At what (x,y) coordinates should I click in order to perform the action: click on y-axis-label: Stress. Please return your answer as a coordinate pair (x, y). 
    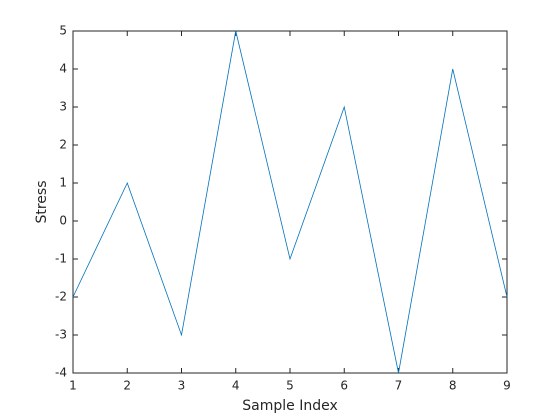
    Looking at the image, I should click on (42, 201).